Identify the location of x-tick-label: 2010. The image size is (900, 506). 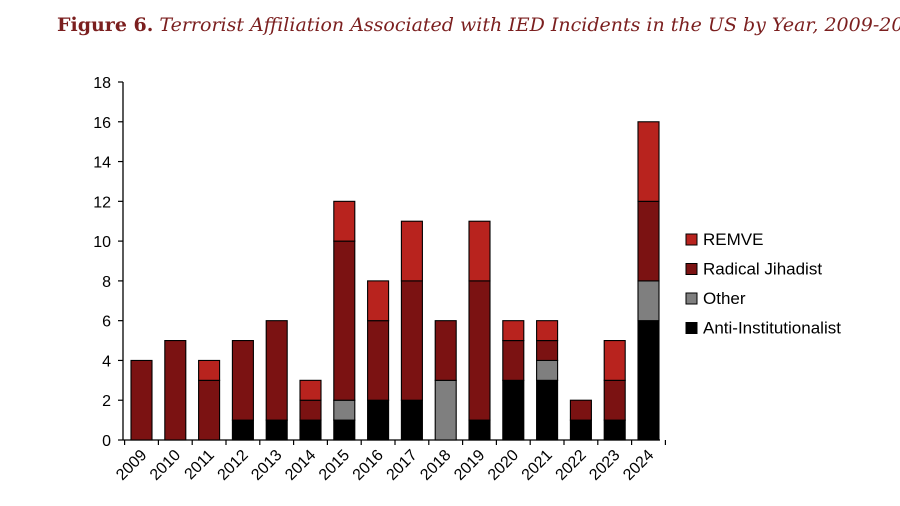
(165, 465).